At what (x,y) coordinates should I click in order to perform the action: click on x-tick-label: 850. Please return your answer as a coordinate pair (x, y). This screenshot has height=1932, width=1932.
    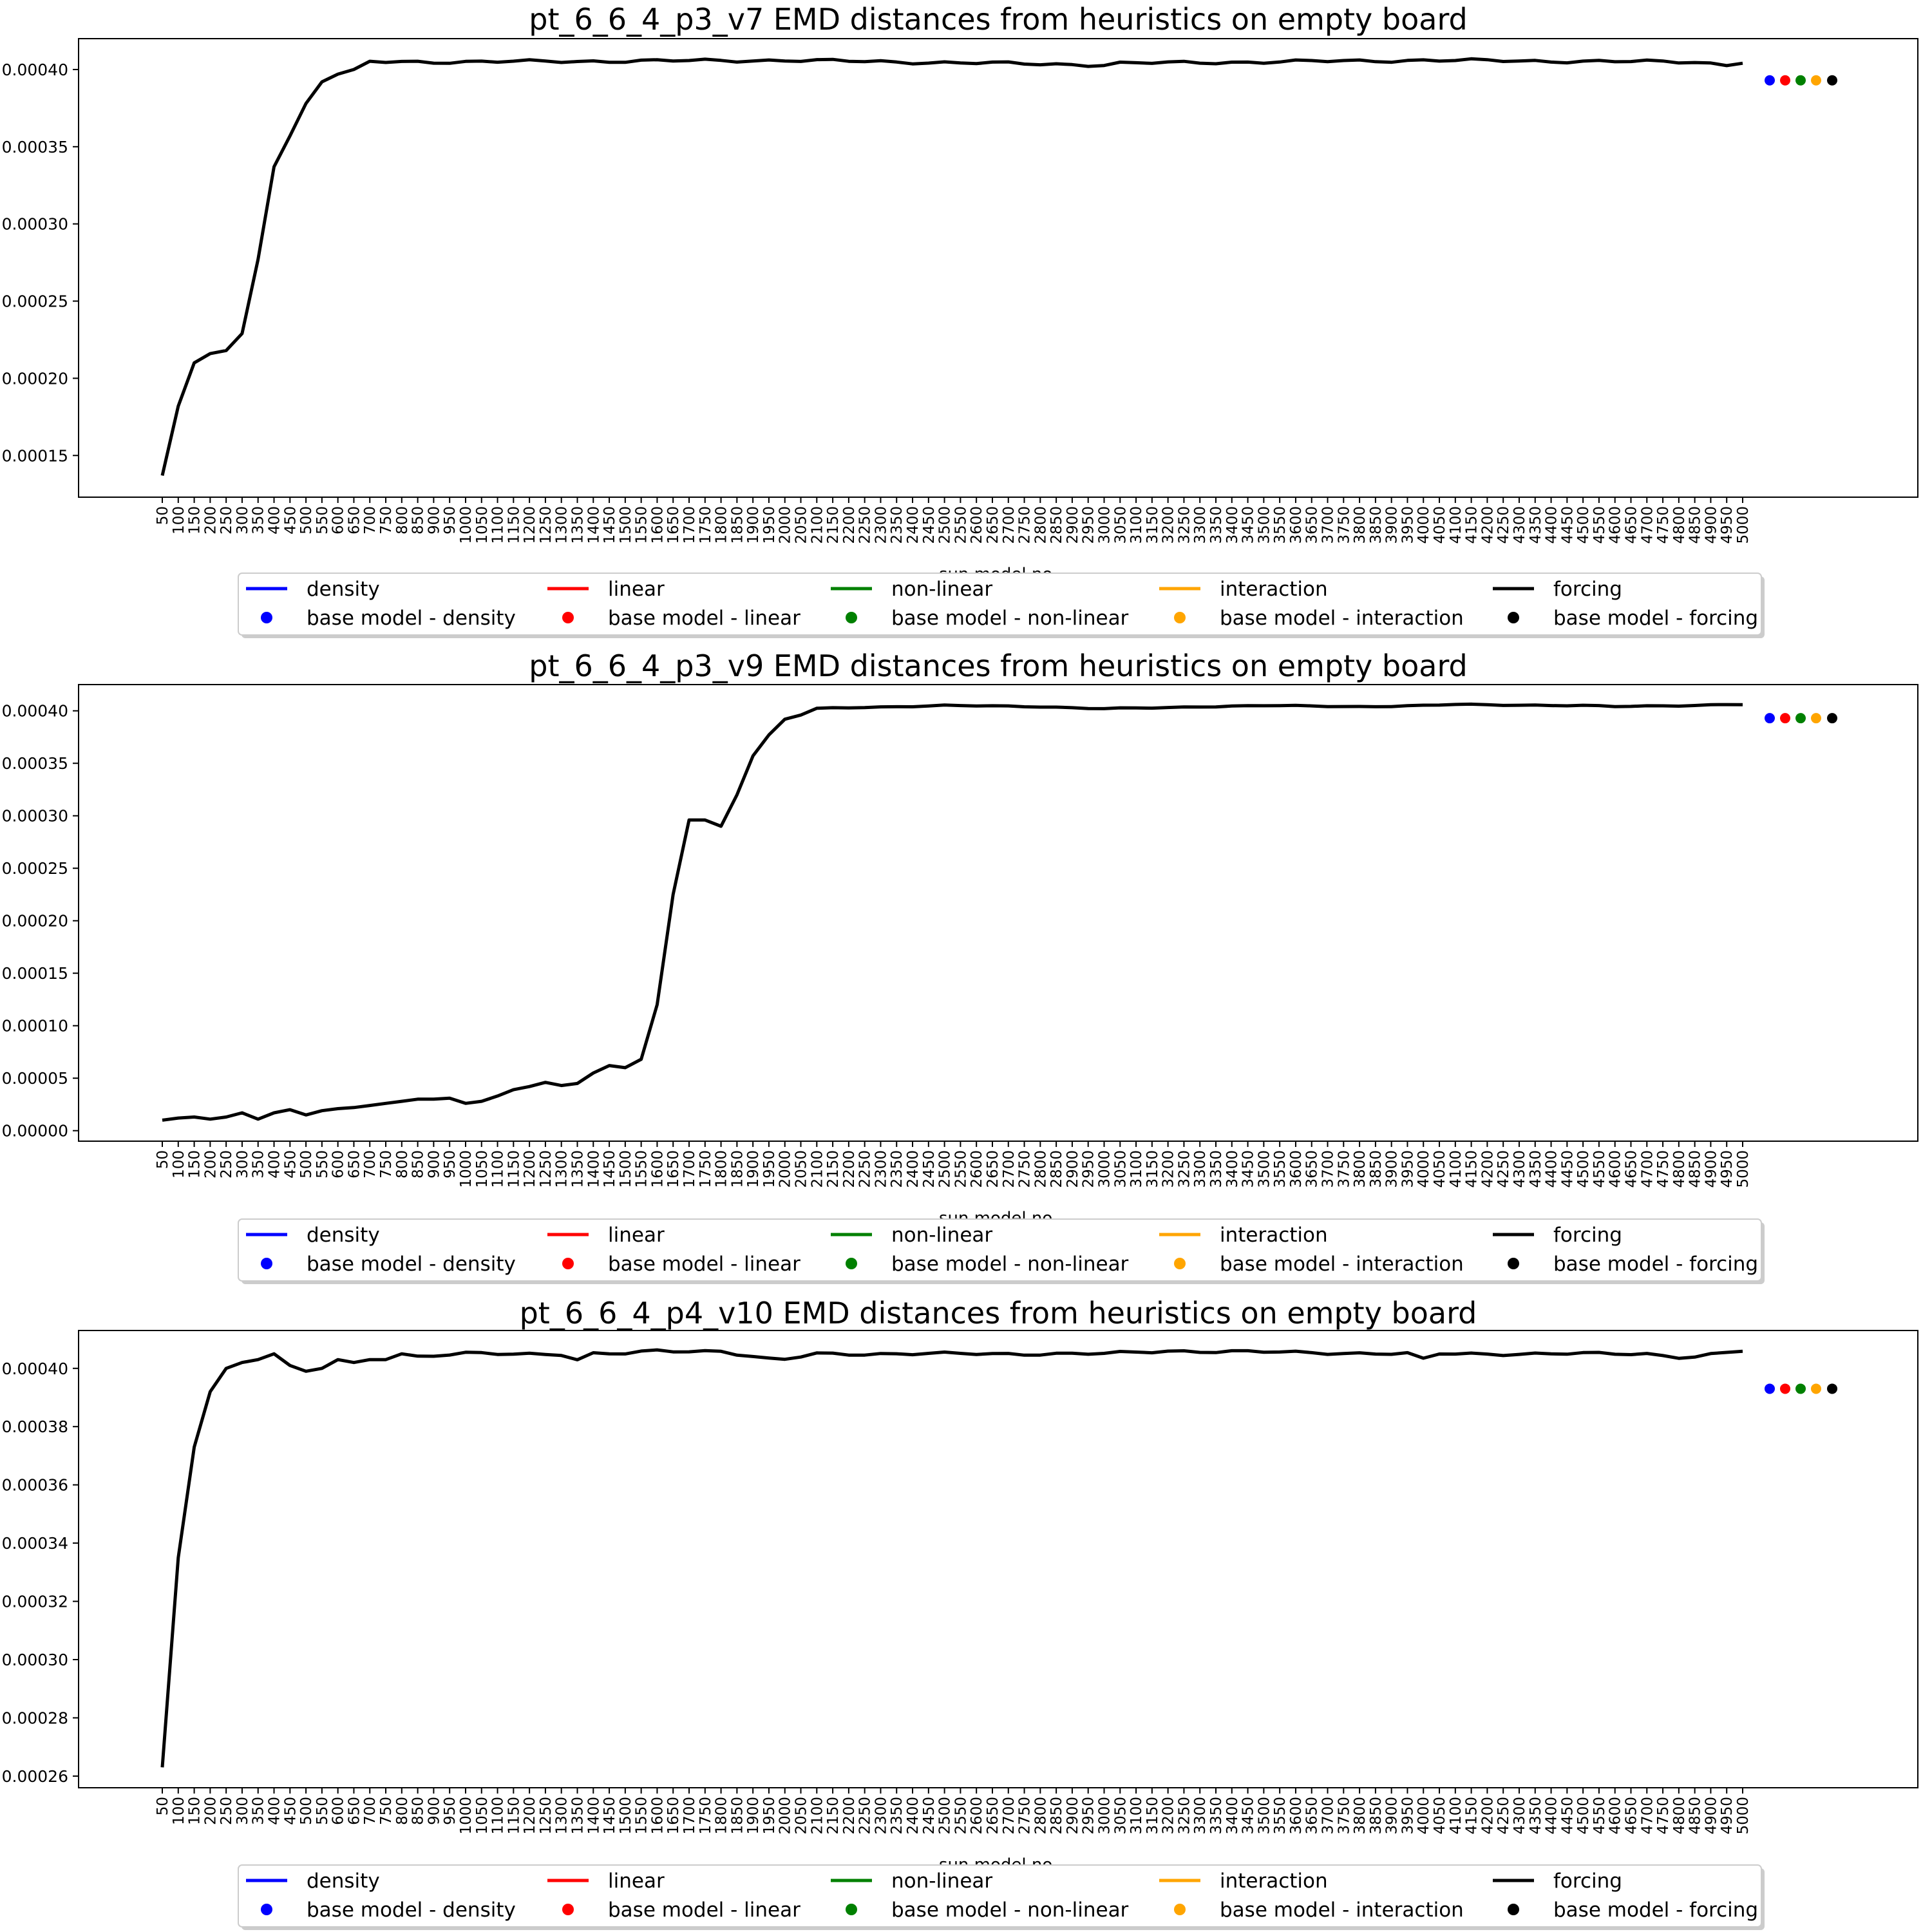
    Looking at the image, I should click on (418, 1811).